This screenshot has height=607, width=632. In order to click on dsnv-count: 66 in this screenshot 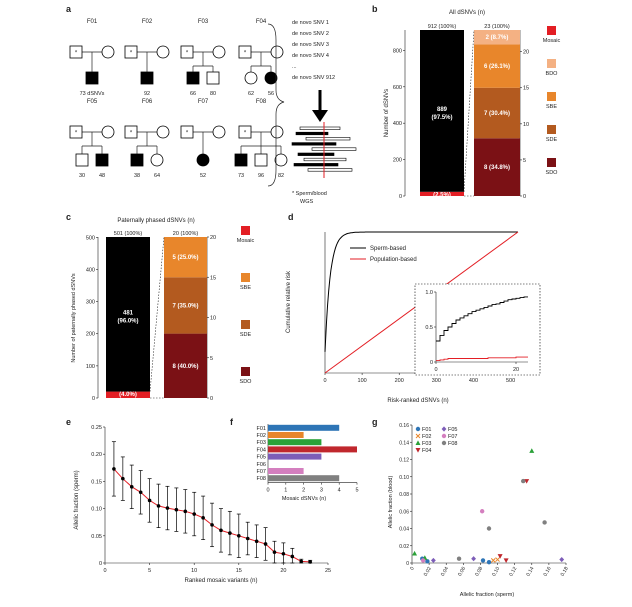, I will do `click(193, 94)`.